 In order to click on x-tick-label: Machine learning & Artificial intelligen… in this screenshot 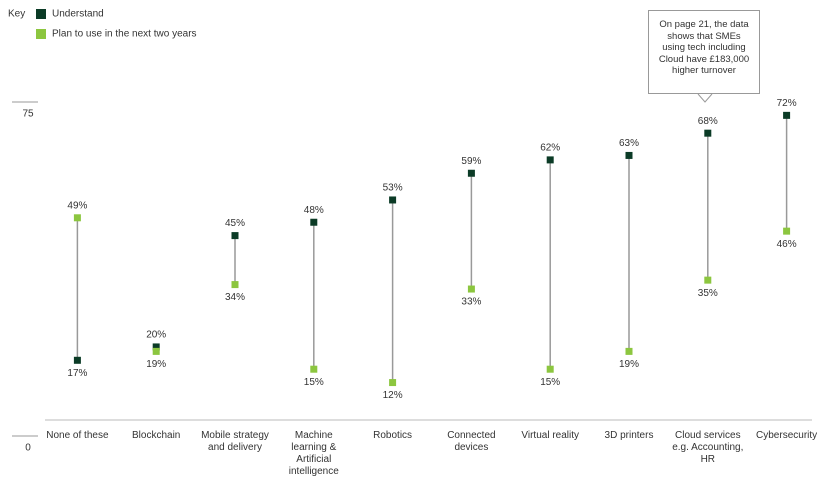, I will do `click(313, 453)`.